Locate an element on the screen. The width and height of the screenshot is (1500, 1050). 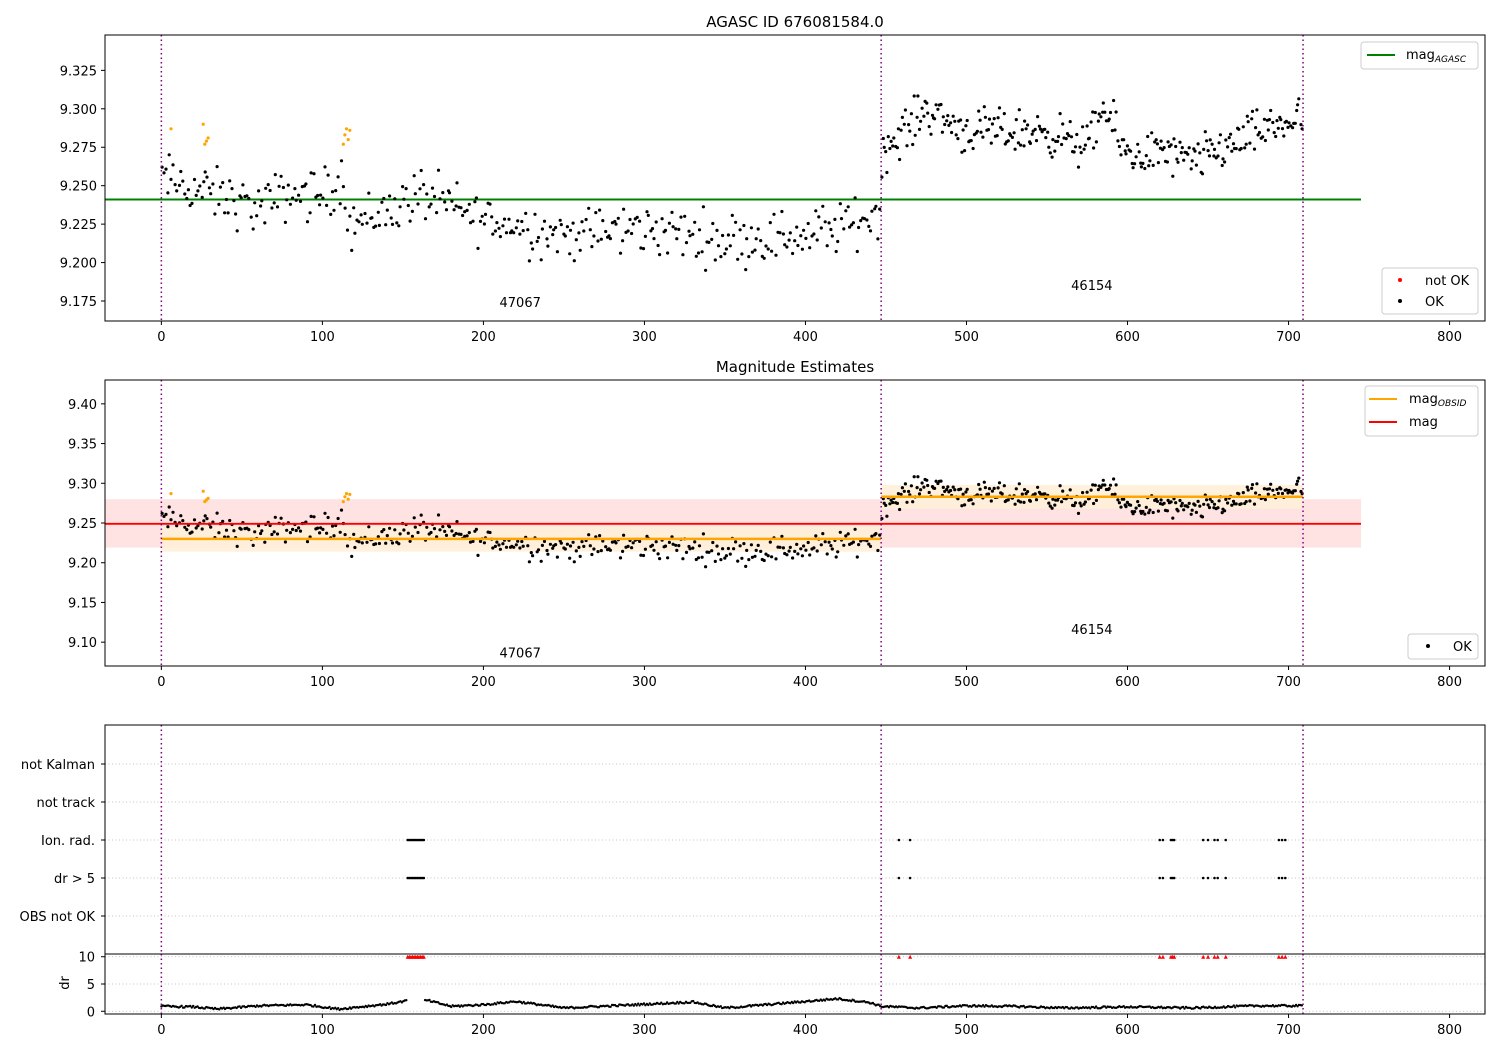
panel4-xtick-label-7: 700 is located at coordinates (1288, 1030).